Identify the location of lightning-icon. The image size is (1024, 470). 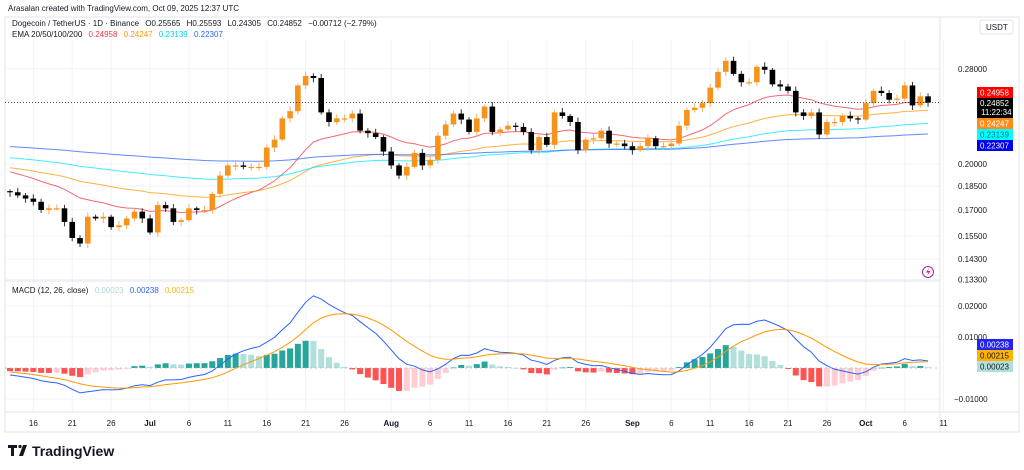
(928, 272).